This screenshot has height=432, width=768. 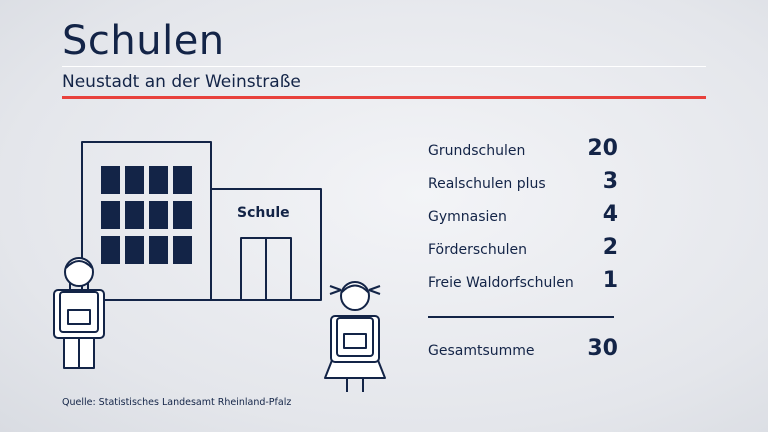 I want to click on stat-row: Freie Waldorfschulen 1, so click(x=523, y=284).